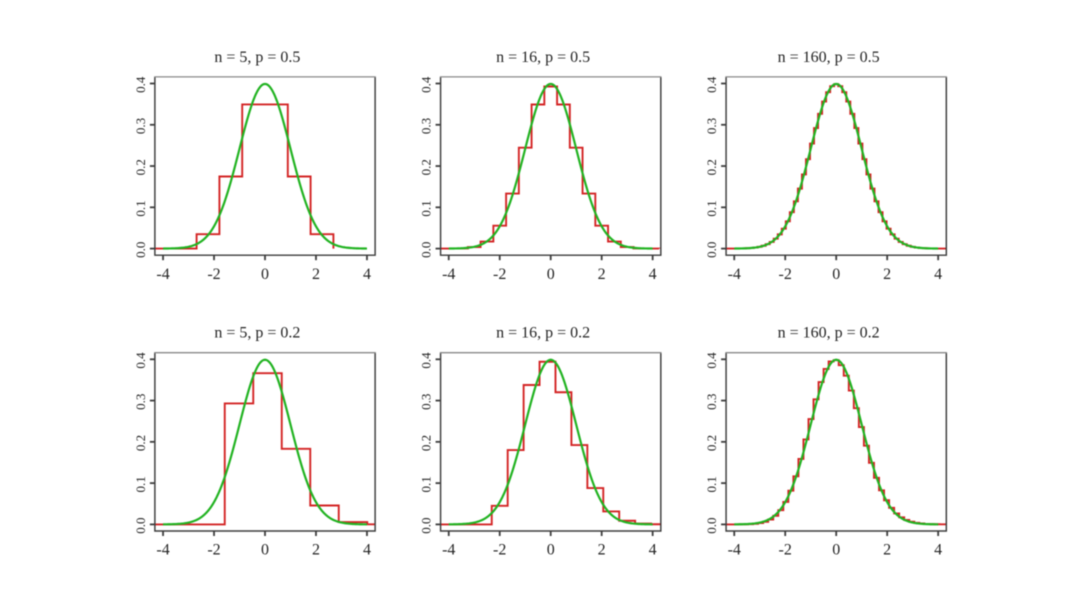  Describe the element at coordinates (829, 333) in the screenshot. I see `svg-text: n = 160, p = 0.2` at that location.